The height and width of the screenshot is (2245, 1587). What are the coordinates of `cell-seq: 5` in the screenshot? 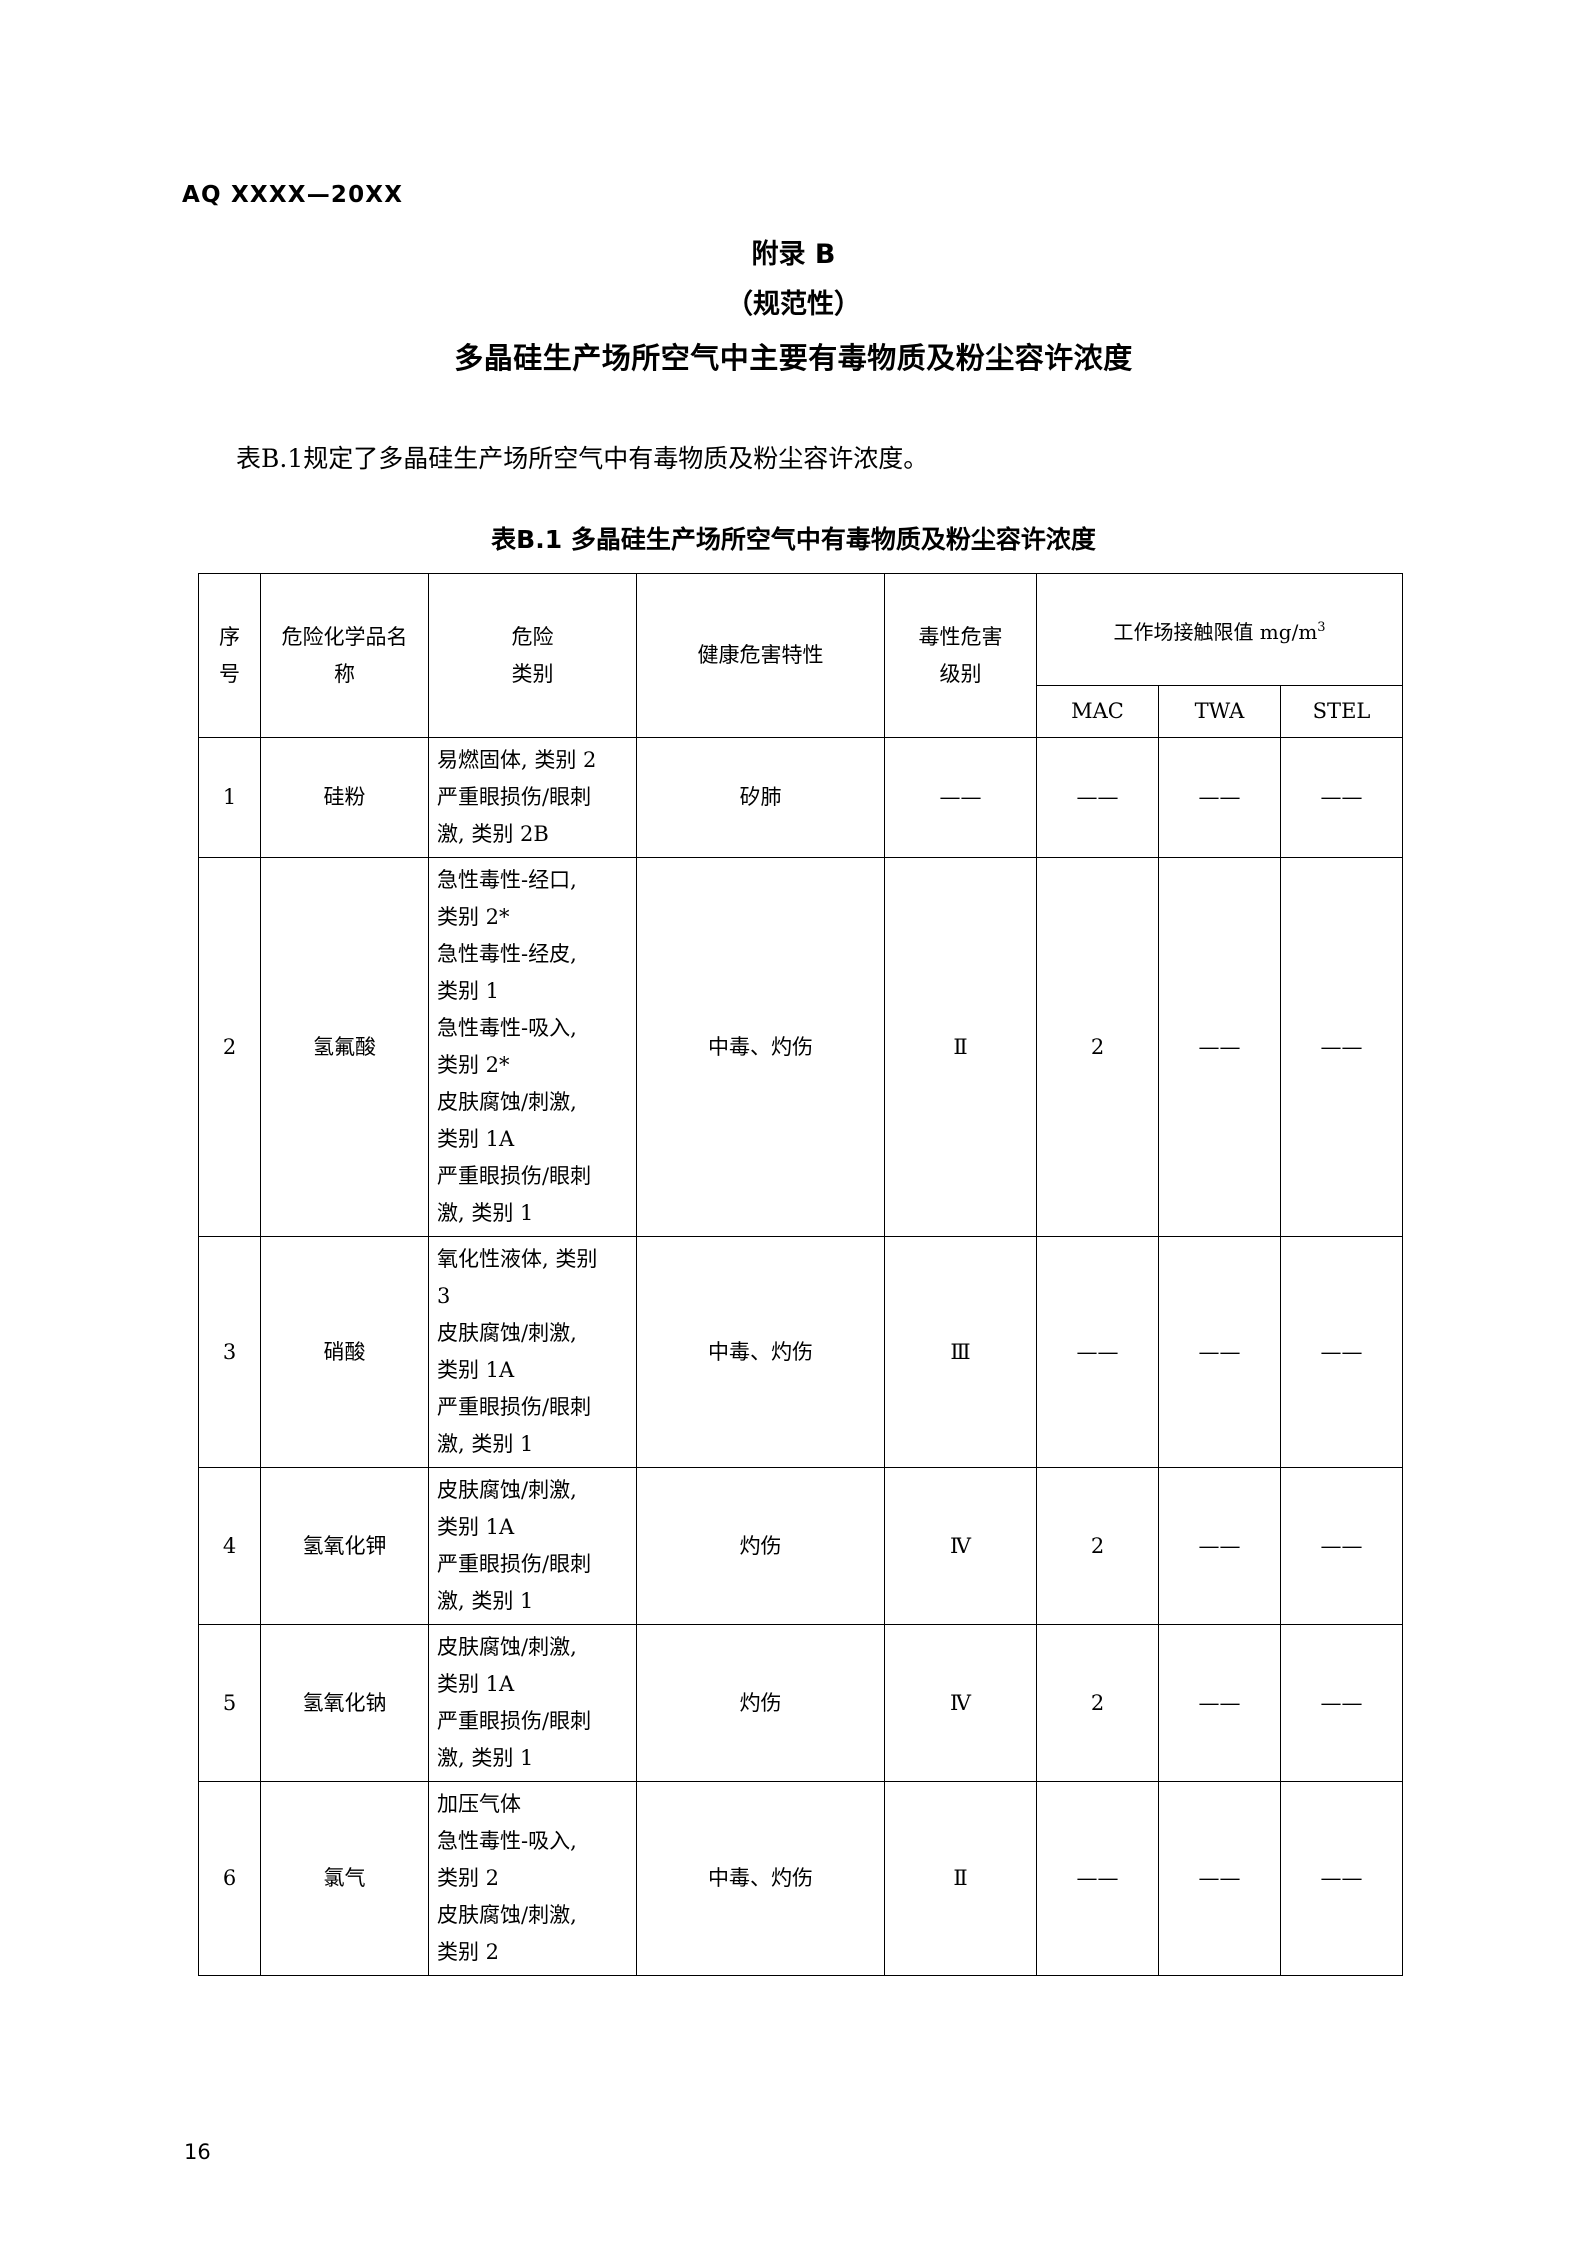 It's located at (229, 1703).